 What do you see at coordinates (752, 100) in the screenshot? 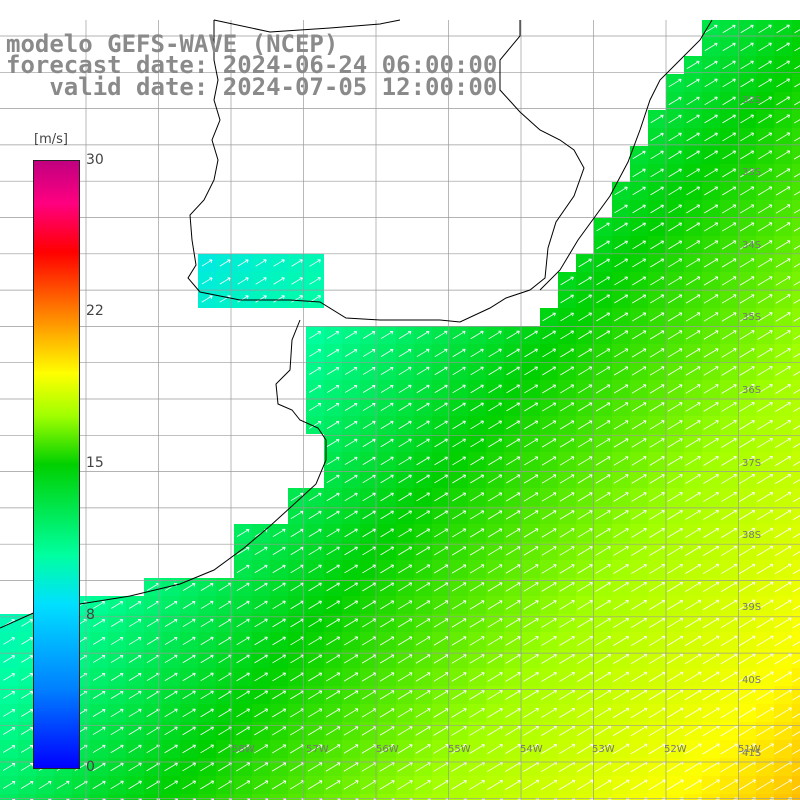
I see `lat-label: 32S` at bounding box center [752, 100].